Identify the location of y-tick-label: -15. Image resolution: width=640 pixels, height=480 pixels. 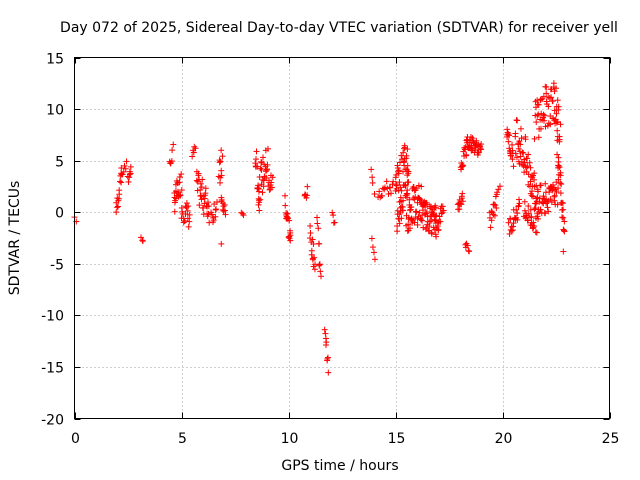
(52, 369).